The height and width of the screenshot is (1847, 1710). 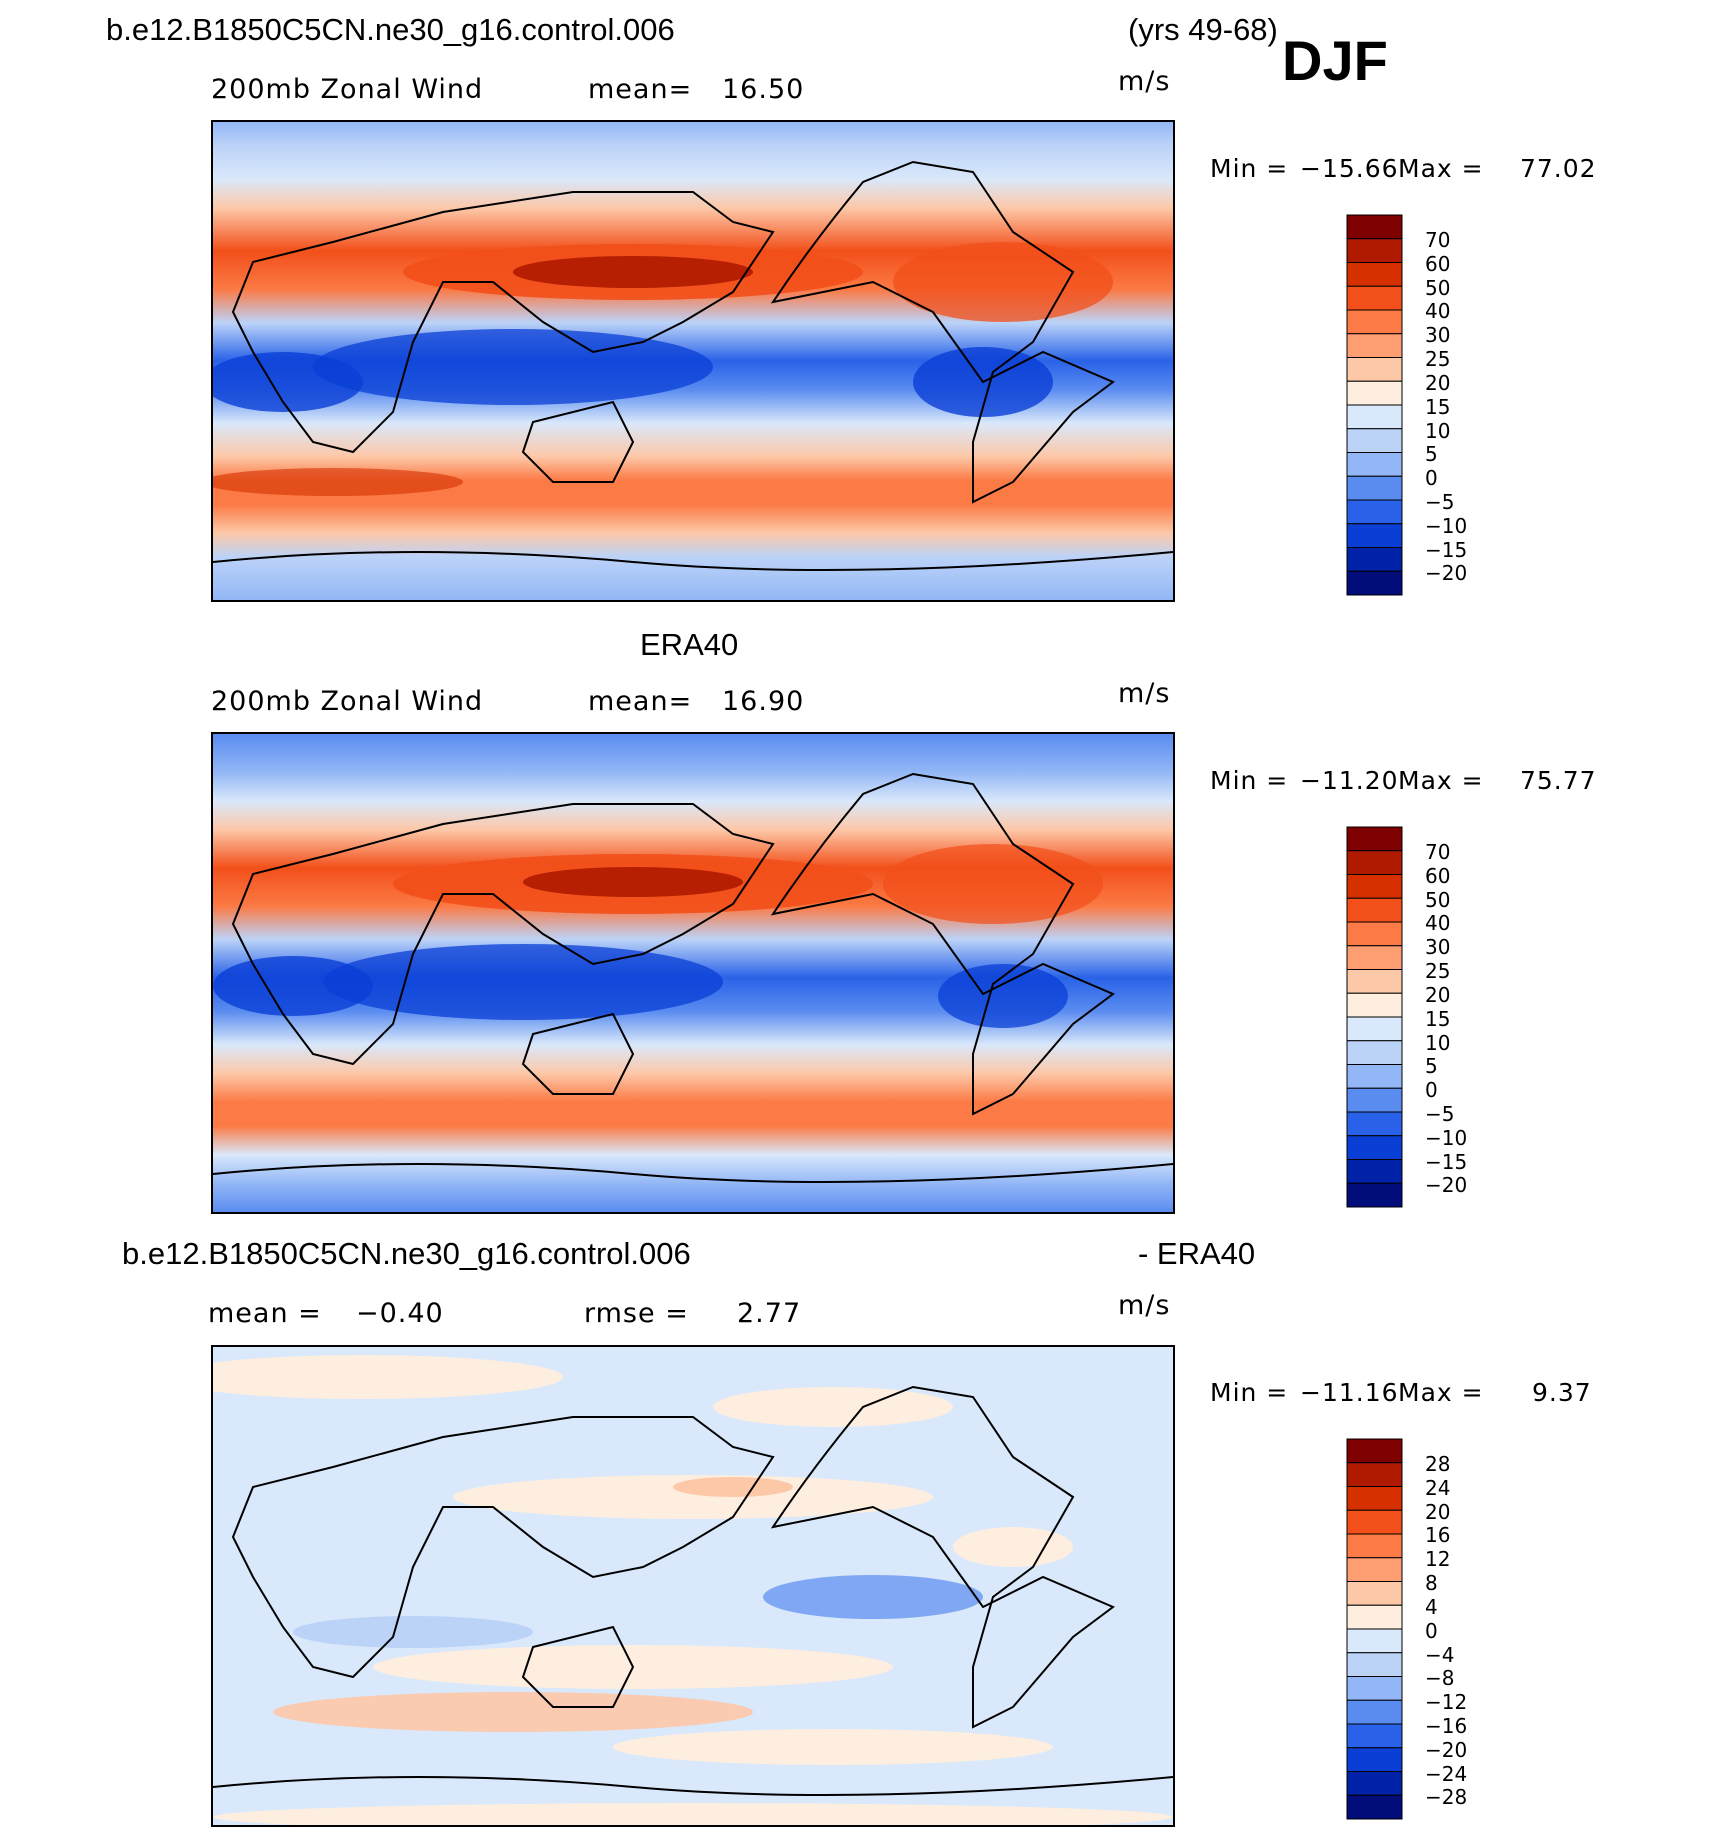 What do you see at coordinates (400, 1313) in the screenshot?
I see `panel3-mean-value: −0.40` at bounding box center [400, 1313].